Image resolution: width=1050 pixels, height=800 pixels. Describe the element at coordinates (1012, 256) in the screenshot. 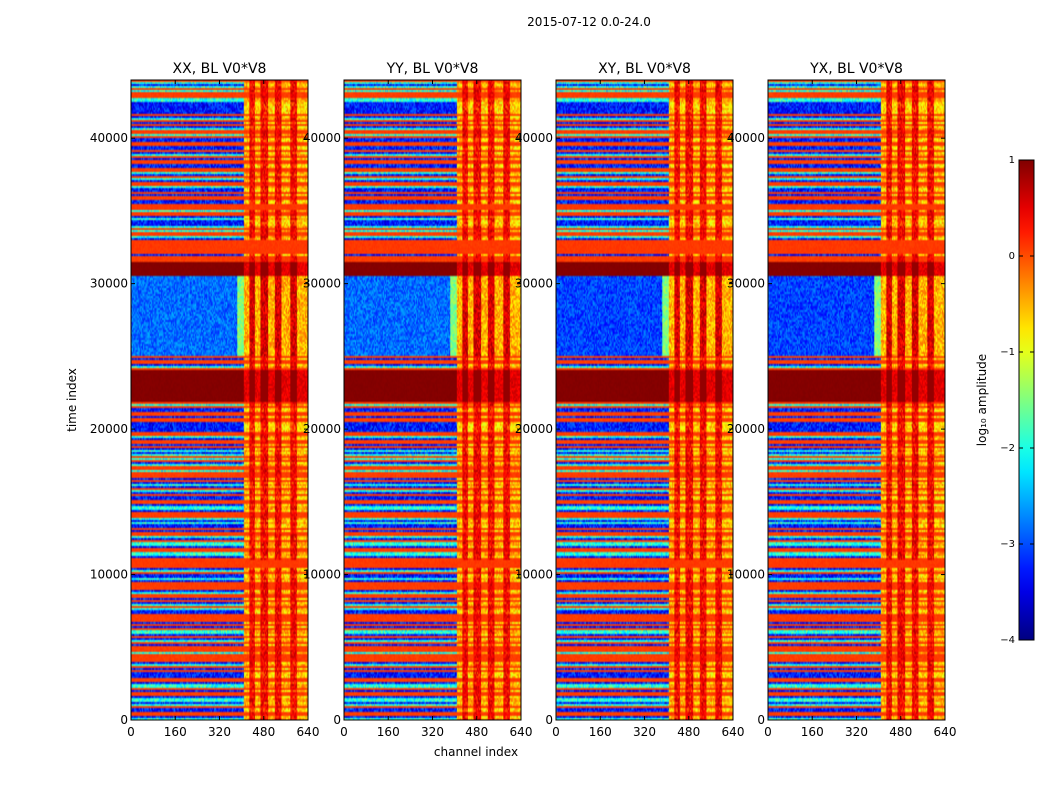

I see `colorbar-tick-label: 0` at that location.